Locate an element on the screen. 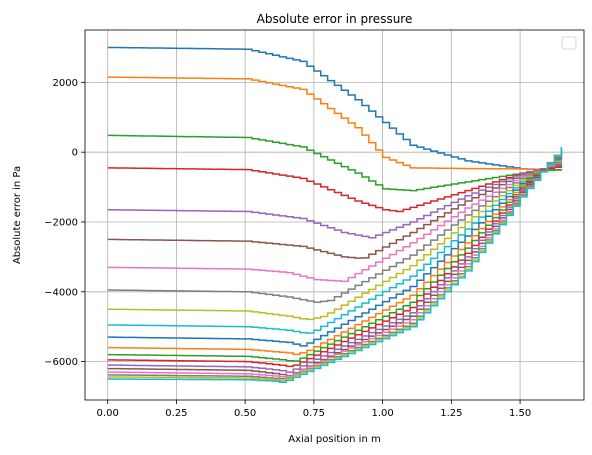 Image resolution: width=592 pixels, height=455 pixels. x-tick-label: 1.00 is located at coordinates (382, 413).